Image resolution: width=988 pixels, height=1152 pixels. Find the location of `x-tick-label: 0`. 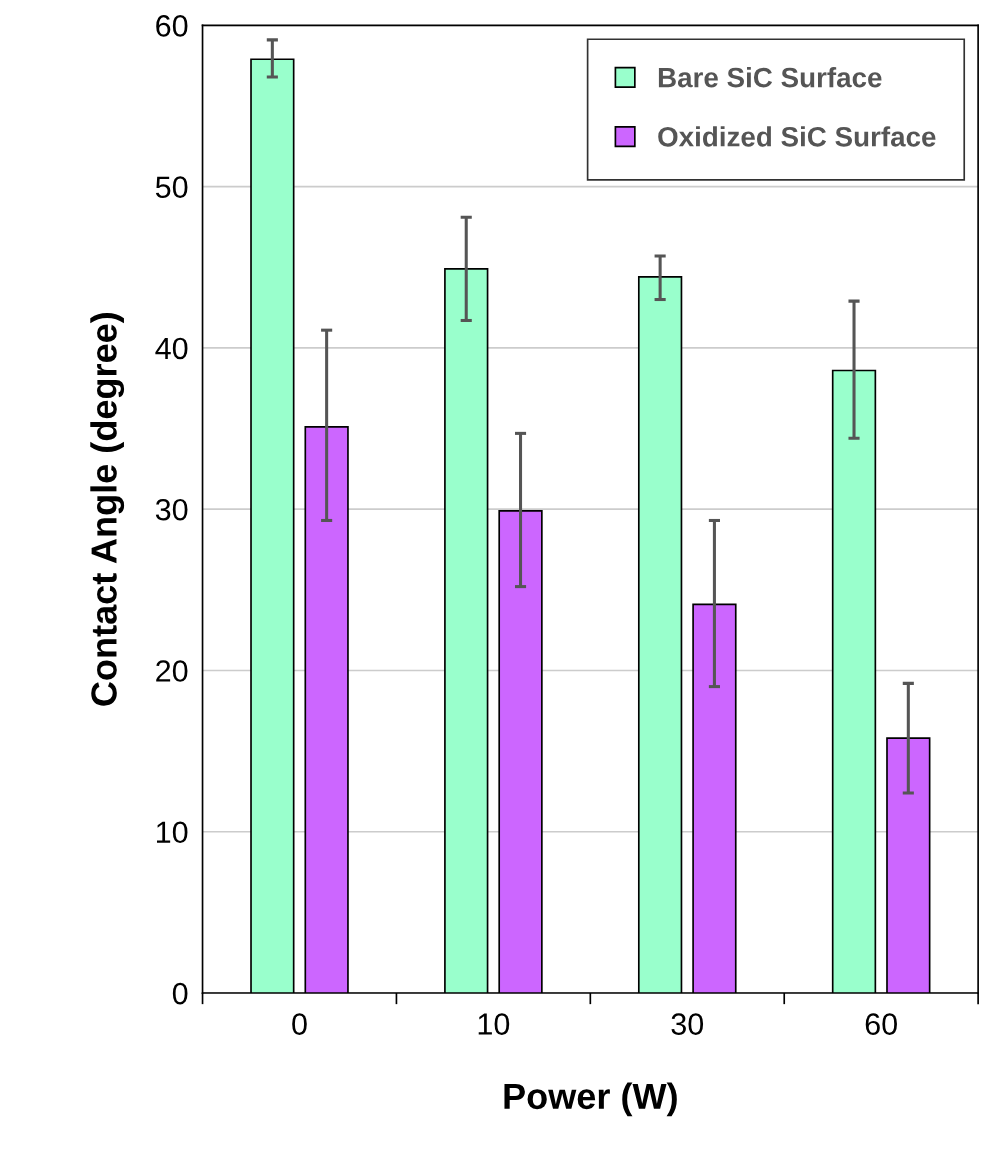

x-tick-label: 0 is located at coordinates (299, 1024).